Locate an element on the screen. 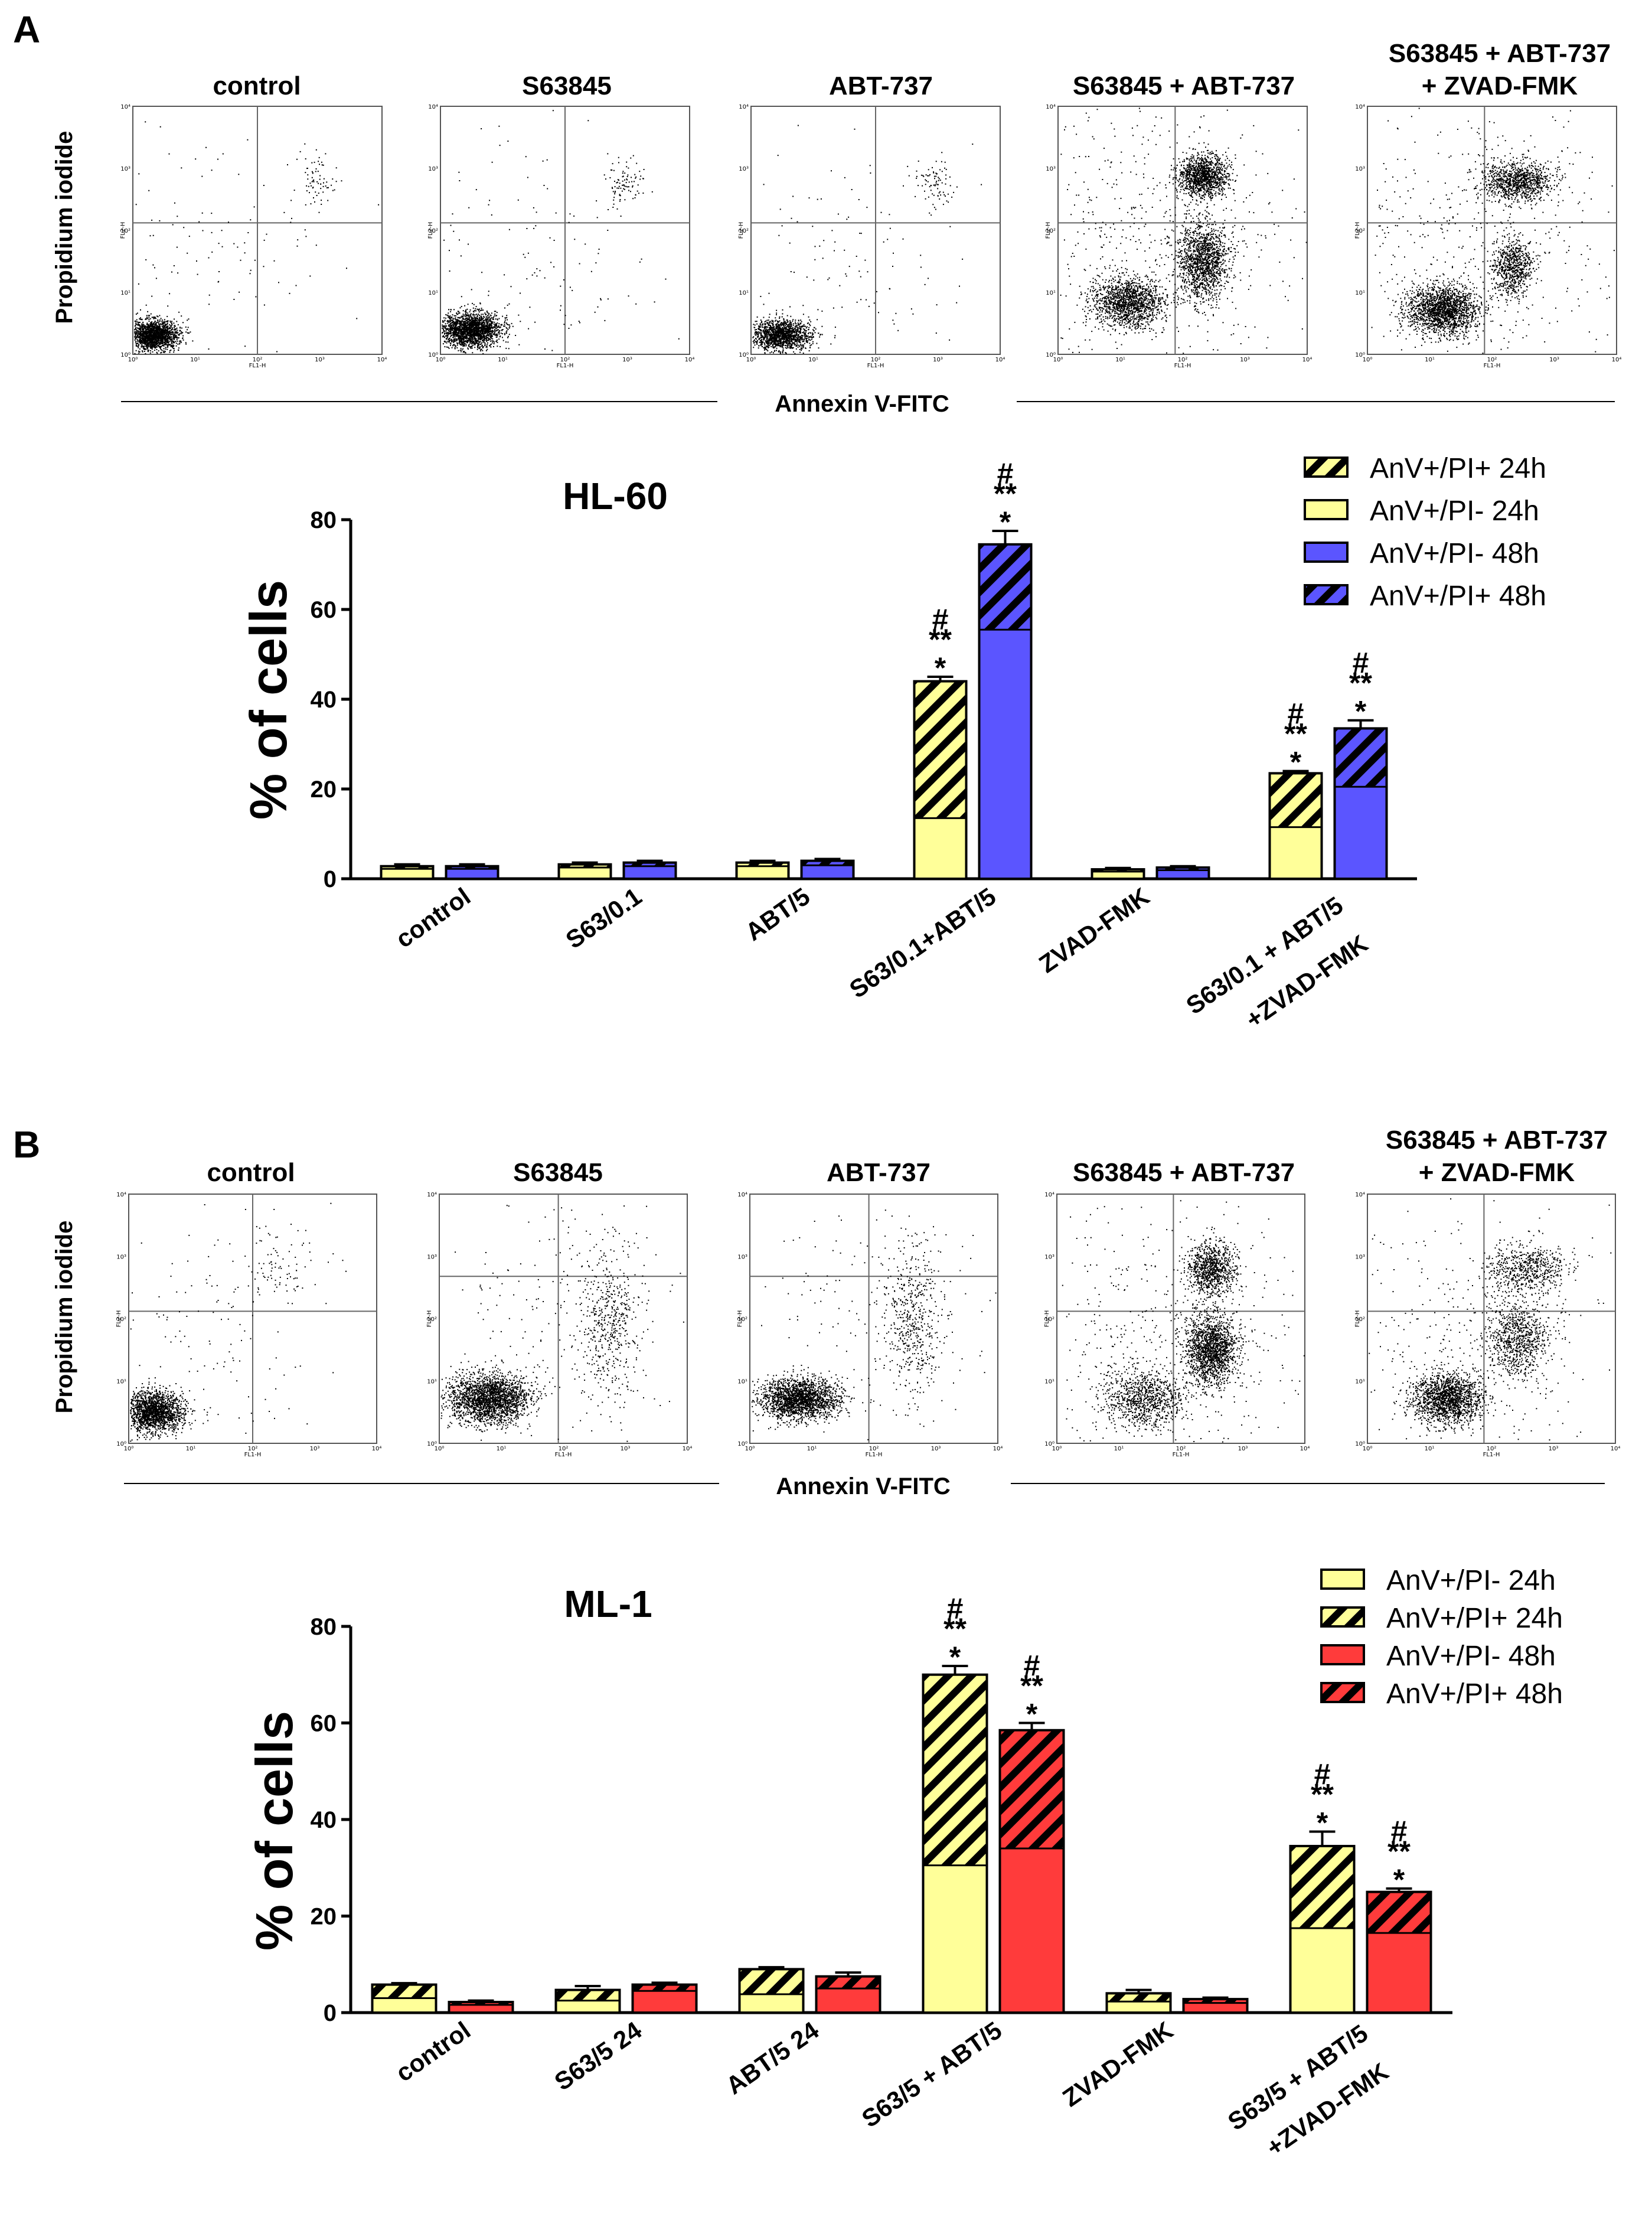 This screenshot has width=1652, height=2214. y-tick-label: 20 is located at coordinates (324, 1917).